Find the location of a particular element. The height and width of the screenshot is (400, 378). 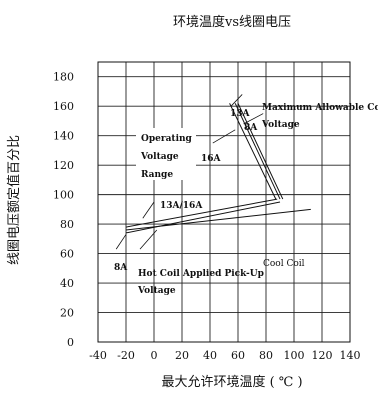

y-axis-label: 线圈电压额定值百分比 is located at coordinates (14, 200).